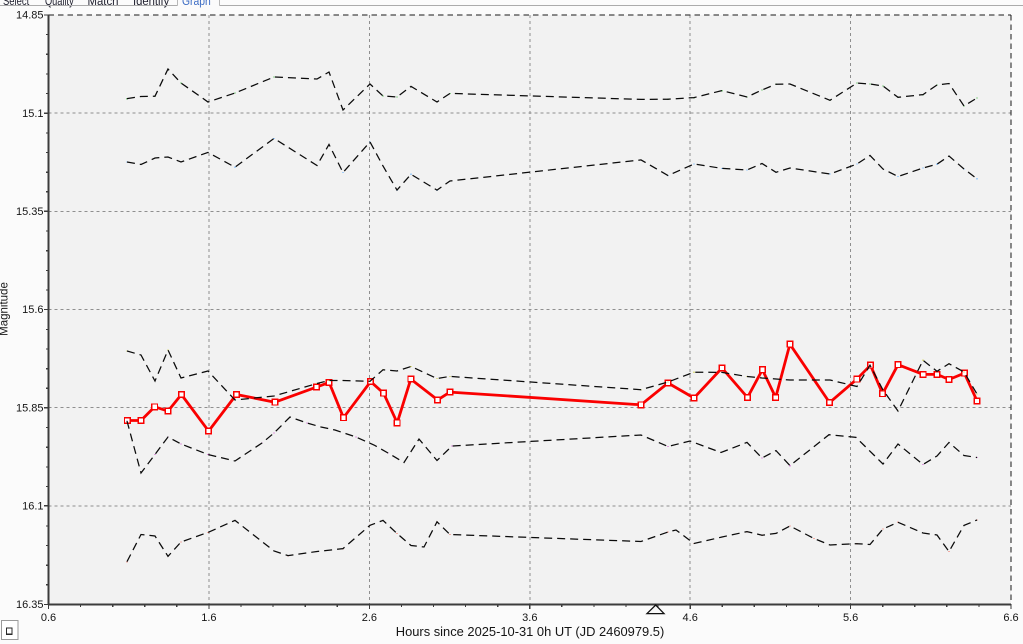 The image size is (1023, 644). What do you see at coordinates (103, 4) in the screenshot?
I see `svg-text: Match` at bounding box center [103, 4].